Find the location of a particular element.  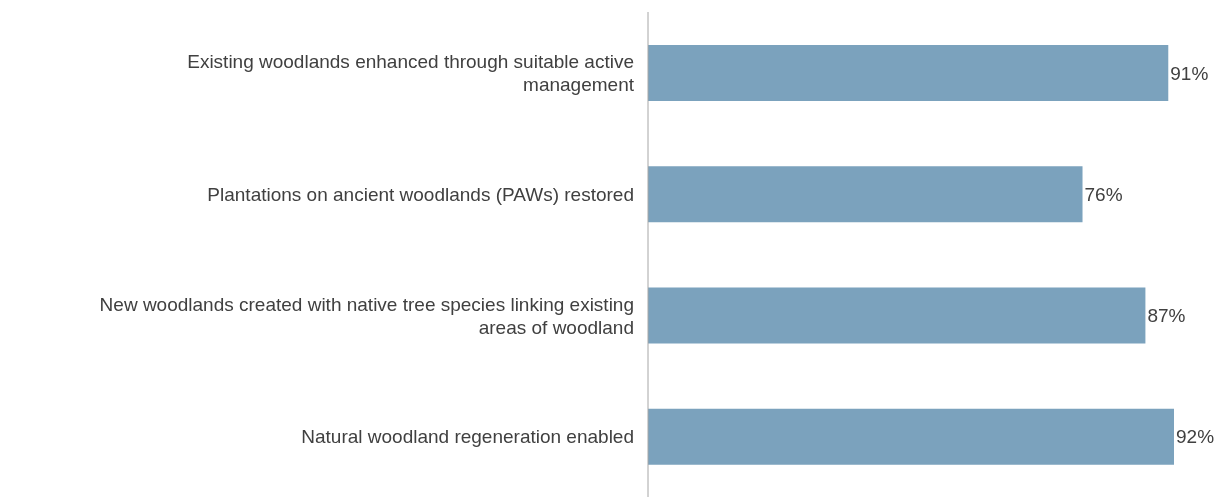

data-label: 91% is located at coordinates (1189, 73).